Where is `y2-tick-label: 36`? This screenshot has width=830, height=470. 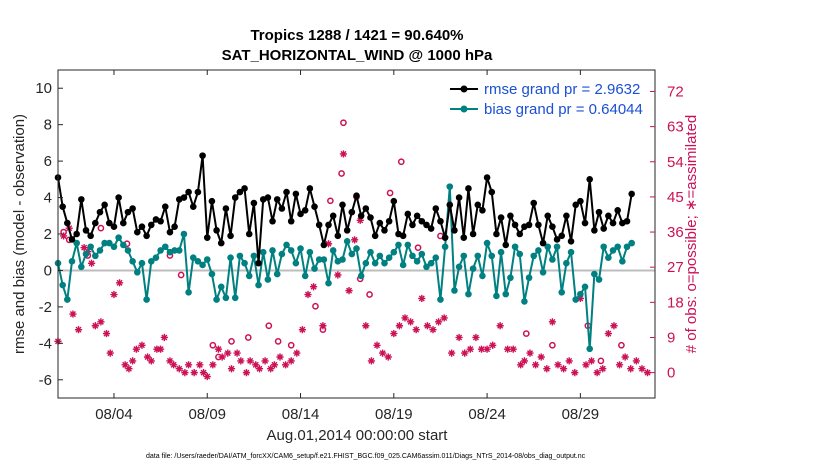 y2-tick-label: 36 is located at coordinates (675, 232).